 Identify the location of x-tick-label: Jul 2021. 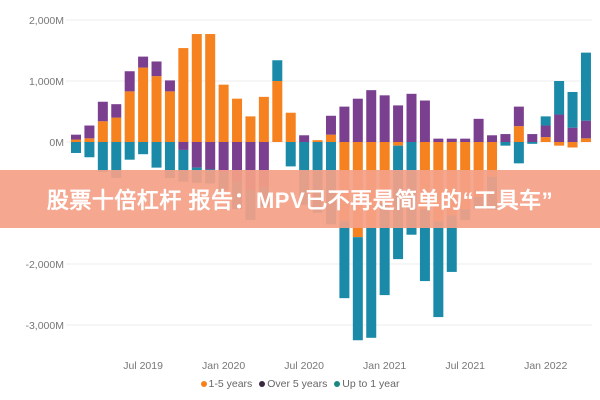
(465, 366).